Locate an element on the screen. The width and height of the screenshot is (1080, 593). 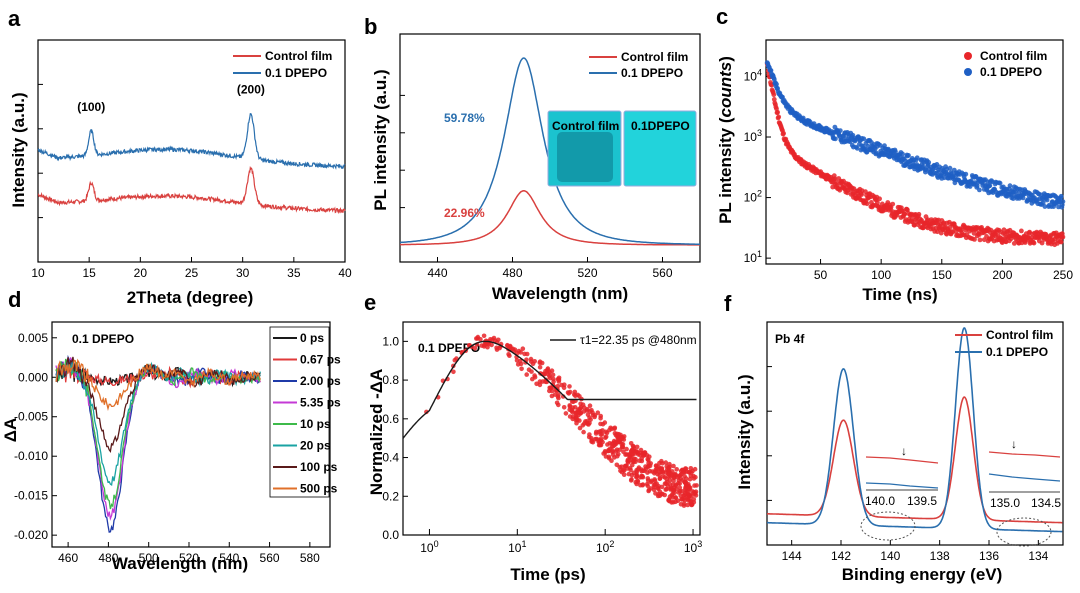
b-xlabel: Wavelength (nm) is located at coordinates (560, 293).